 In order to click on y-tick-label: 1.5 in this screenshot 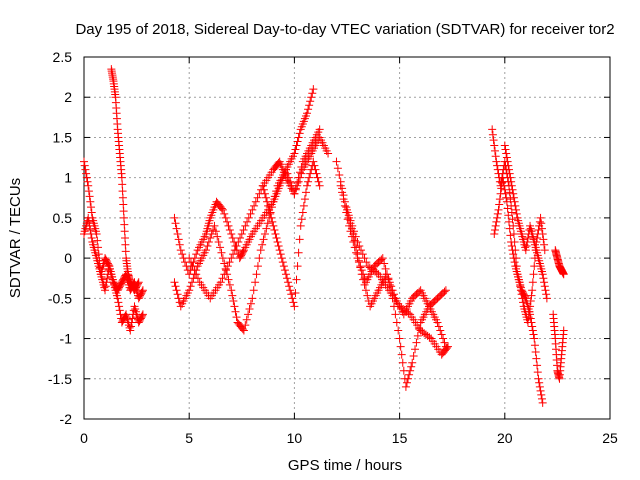, I will do `click(63, 137)`.